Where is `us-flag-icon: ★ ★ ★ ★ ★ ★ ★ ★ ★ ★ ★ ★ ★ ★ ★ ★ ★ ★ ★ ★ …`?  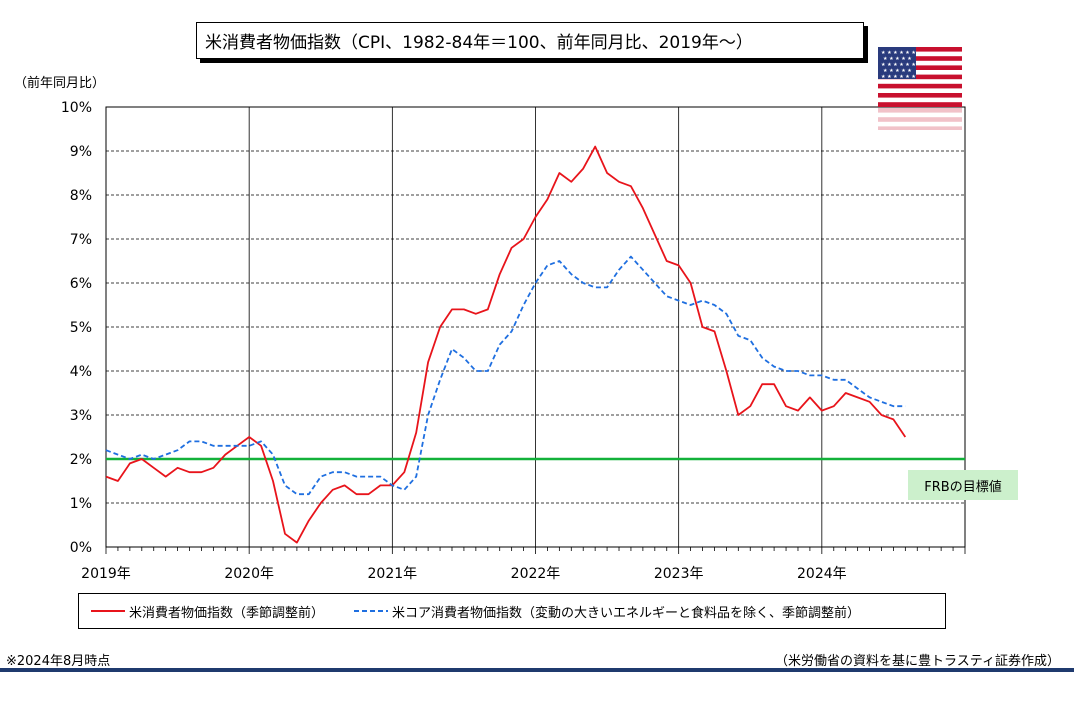 us-flag-icon: ★ ★ ★ ★ ★ ★ ★ ★ ★ ★ ★ ★ ★ ★ ★ ★ ★ ★ ★ ★ … is located at coordinates (920, 77).